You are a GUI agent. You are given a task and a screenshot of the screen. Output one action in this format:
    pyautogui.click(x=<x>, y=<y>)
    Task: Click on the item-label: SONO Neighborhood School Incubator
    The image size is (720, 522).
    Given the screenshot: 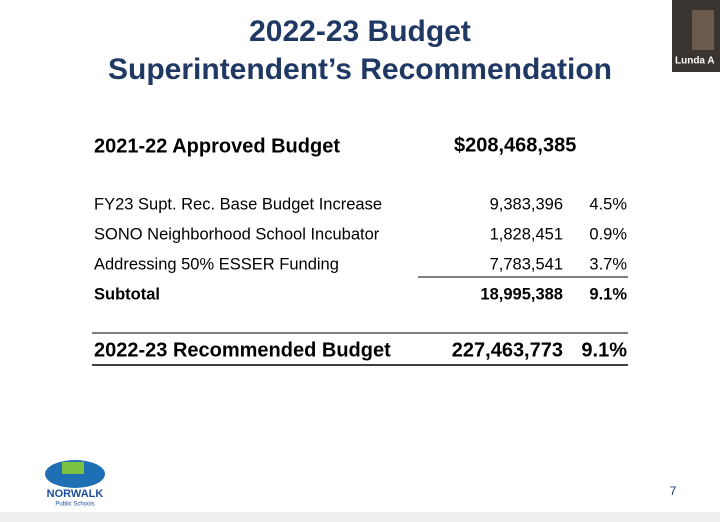 What is the action you would take?
    pyautogui.click(x=237, y=234)
    